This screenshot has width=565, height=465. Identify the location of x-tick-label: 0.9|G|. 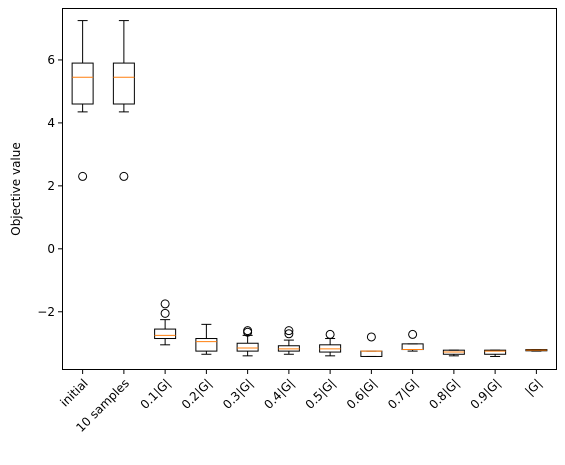
(486, 394).